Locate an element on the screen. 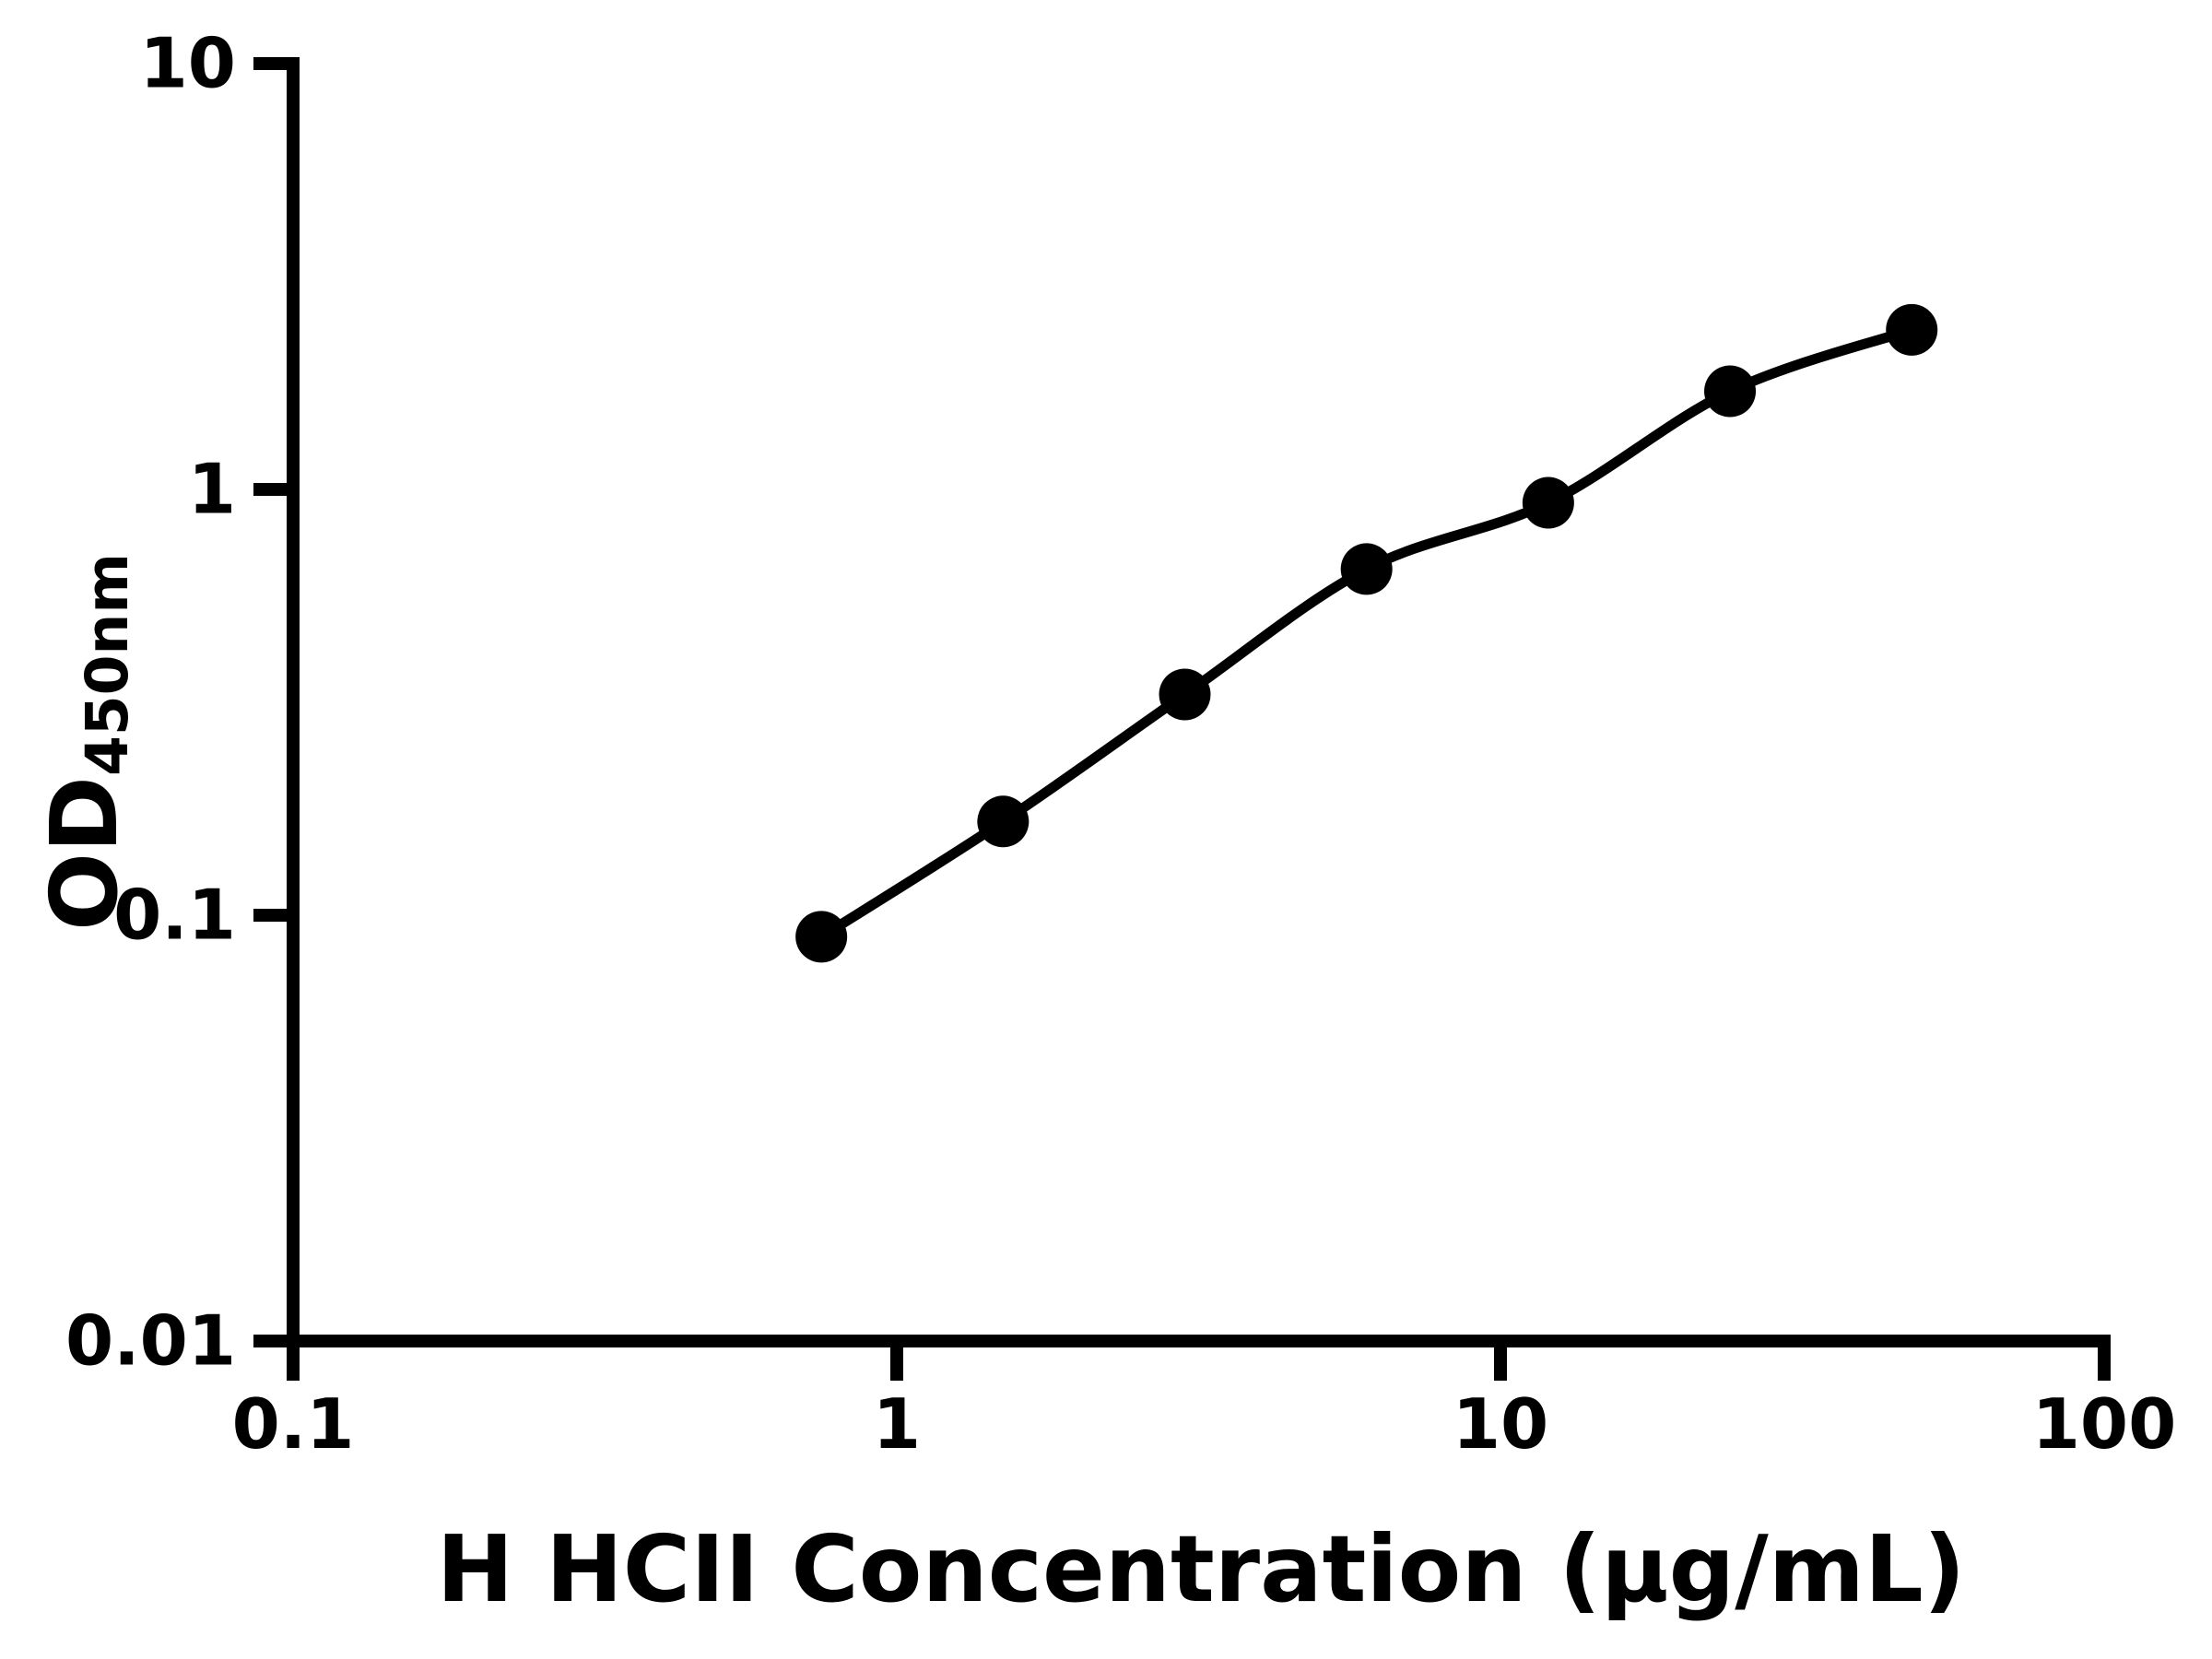 Image resolution: width=2212 pixels, height=1659 pixels. y-tick-label-10: 10 is located at coordinates (187, 63).